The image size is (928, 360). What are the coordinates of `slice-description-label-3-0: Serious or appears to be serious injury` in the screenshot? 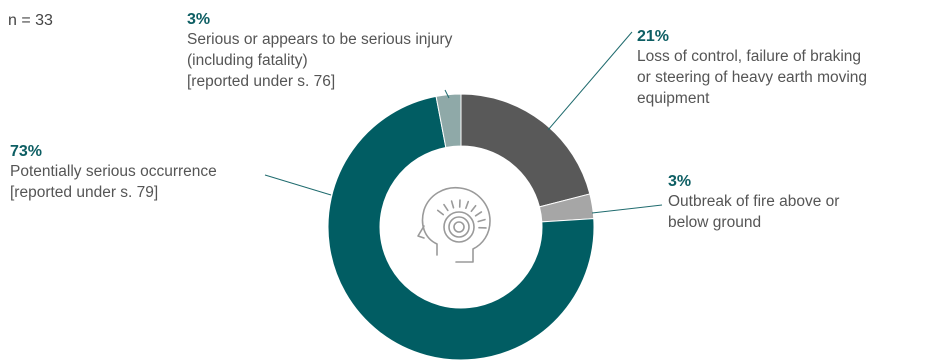 It's located at (320, 39).